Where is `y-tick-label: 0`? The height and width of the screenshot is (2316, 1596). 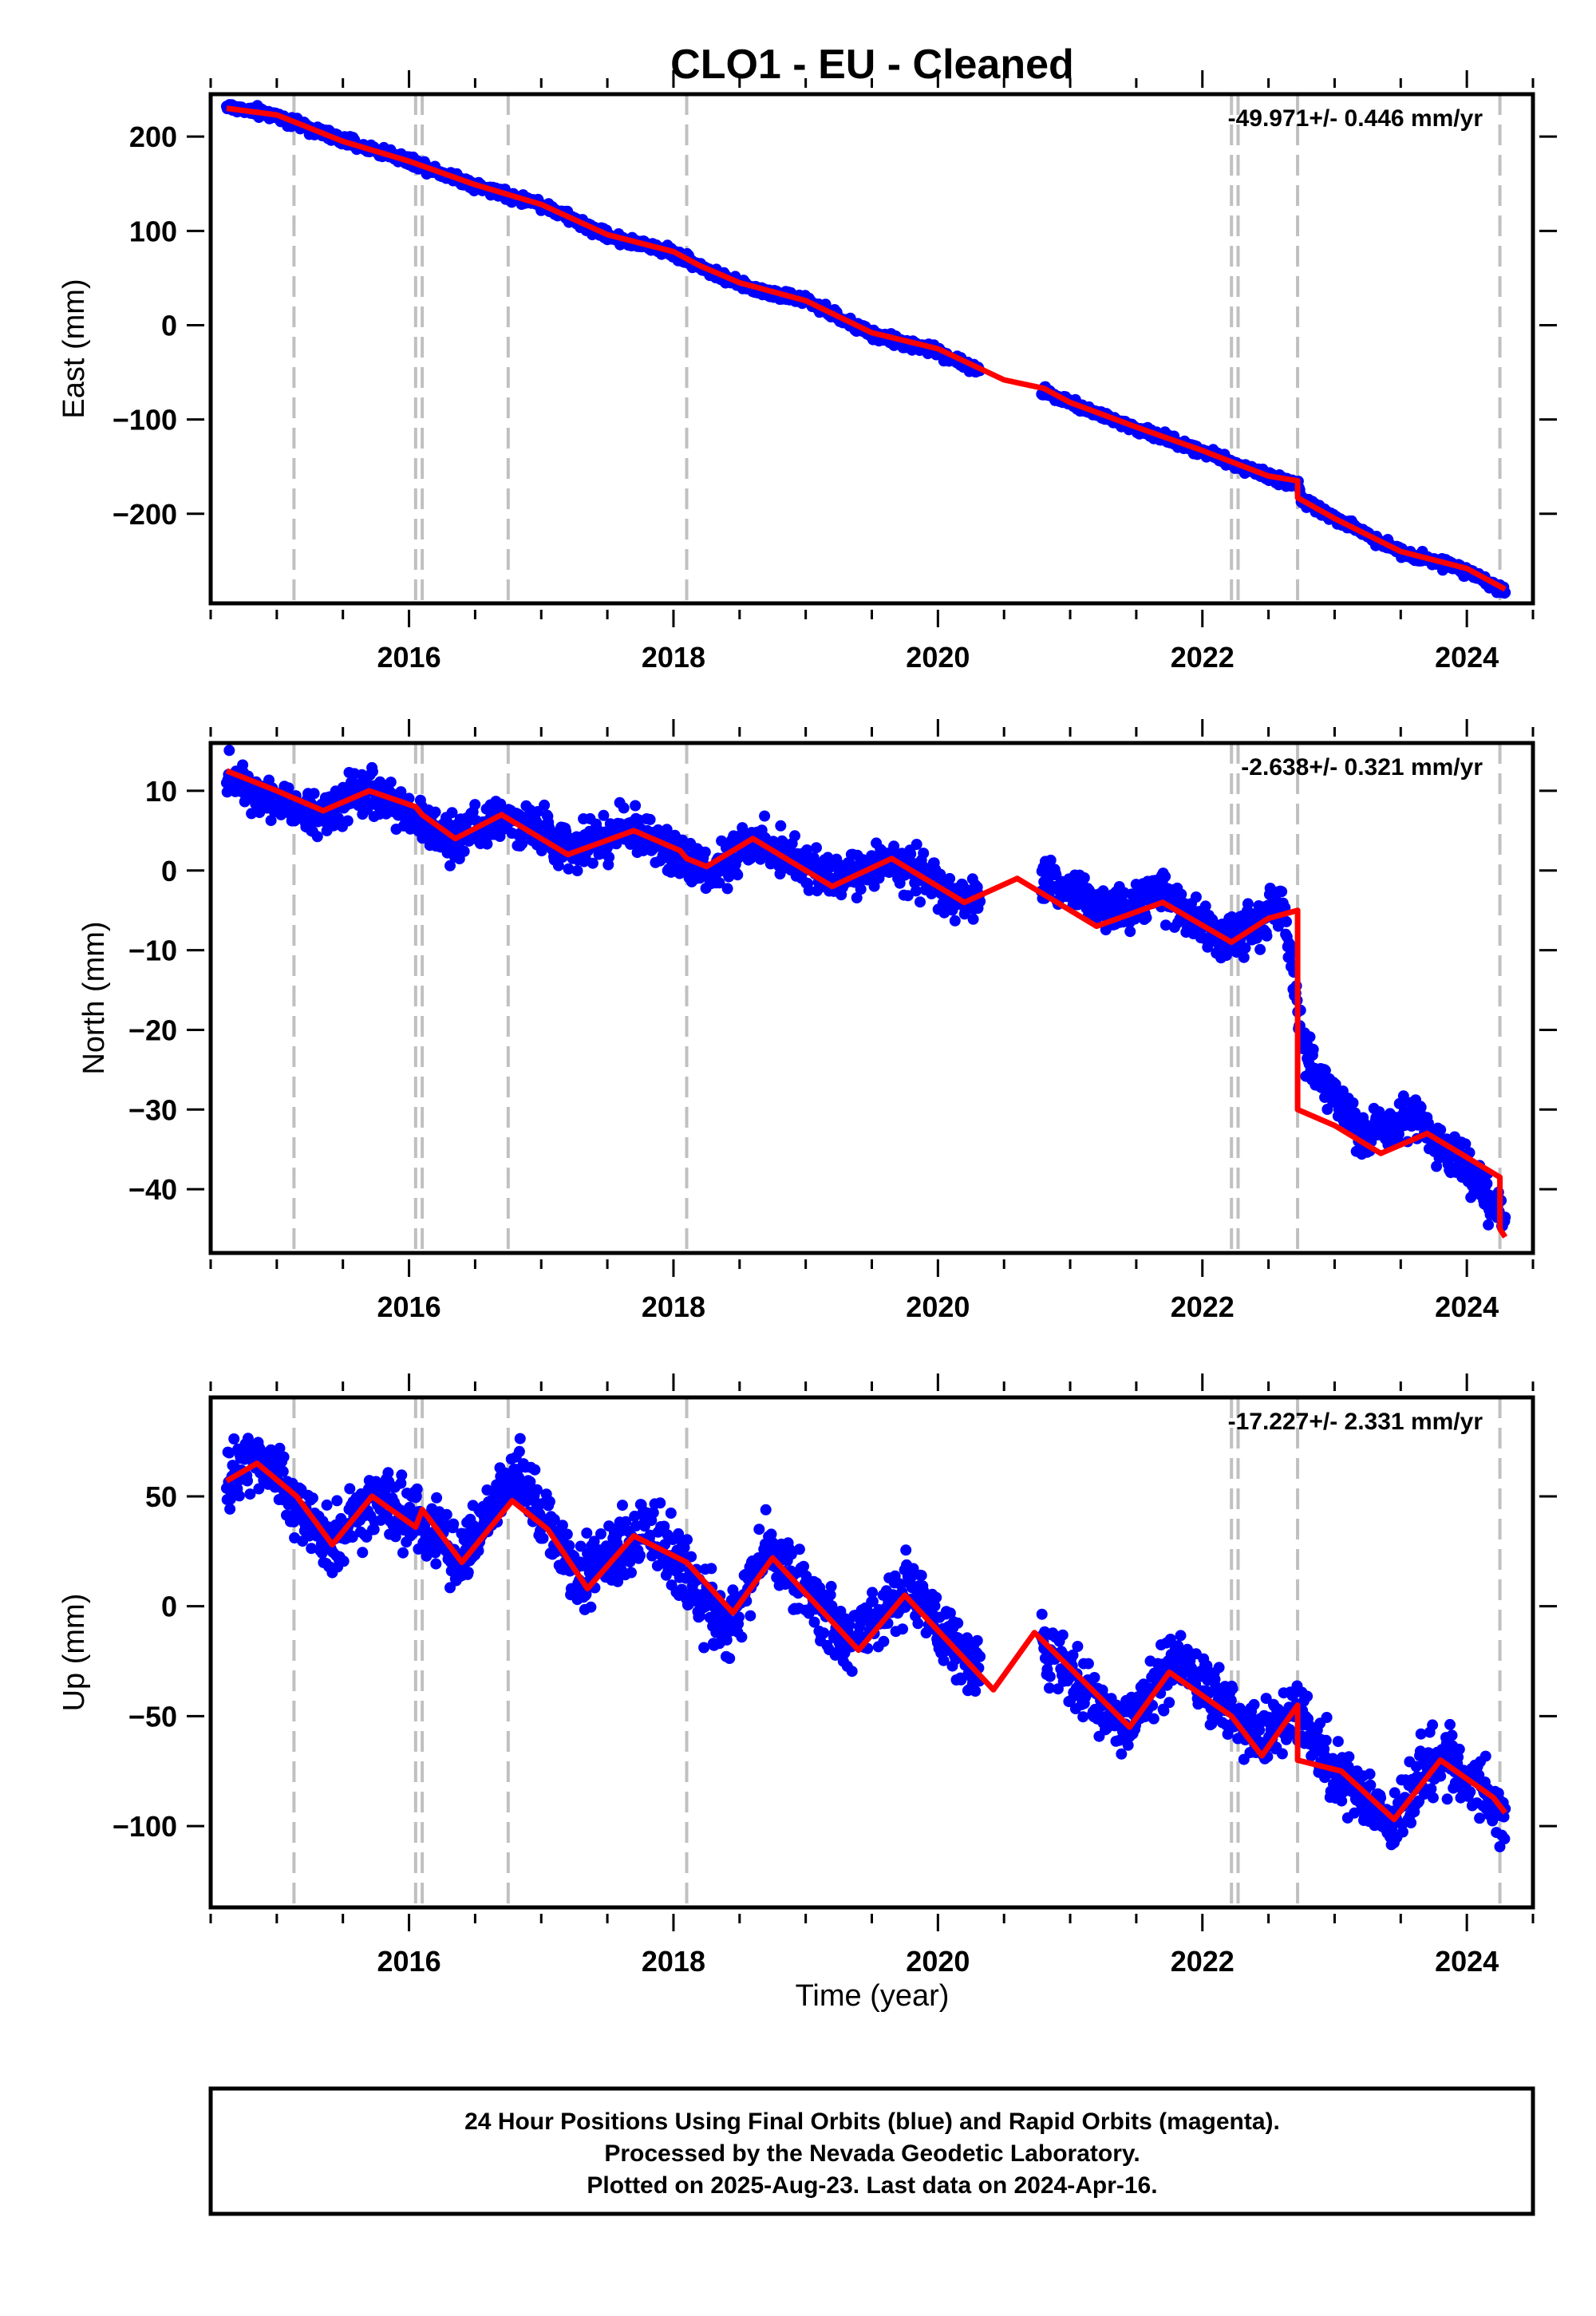
y-tick-label: 0 is located at coordinates (169, 871).